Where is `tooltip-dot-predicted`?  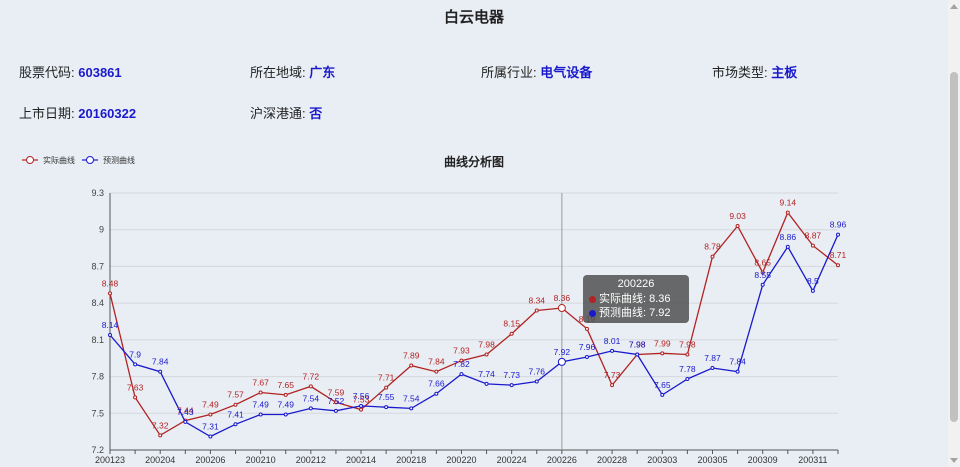
tooltip-dot-predicted is located at coordinates (592, 313).